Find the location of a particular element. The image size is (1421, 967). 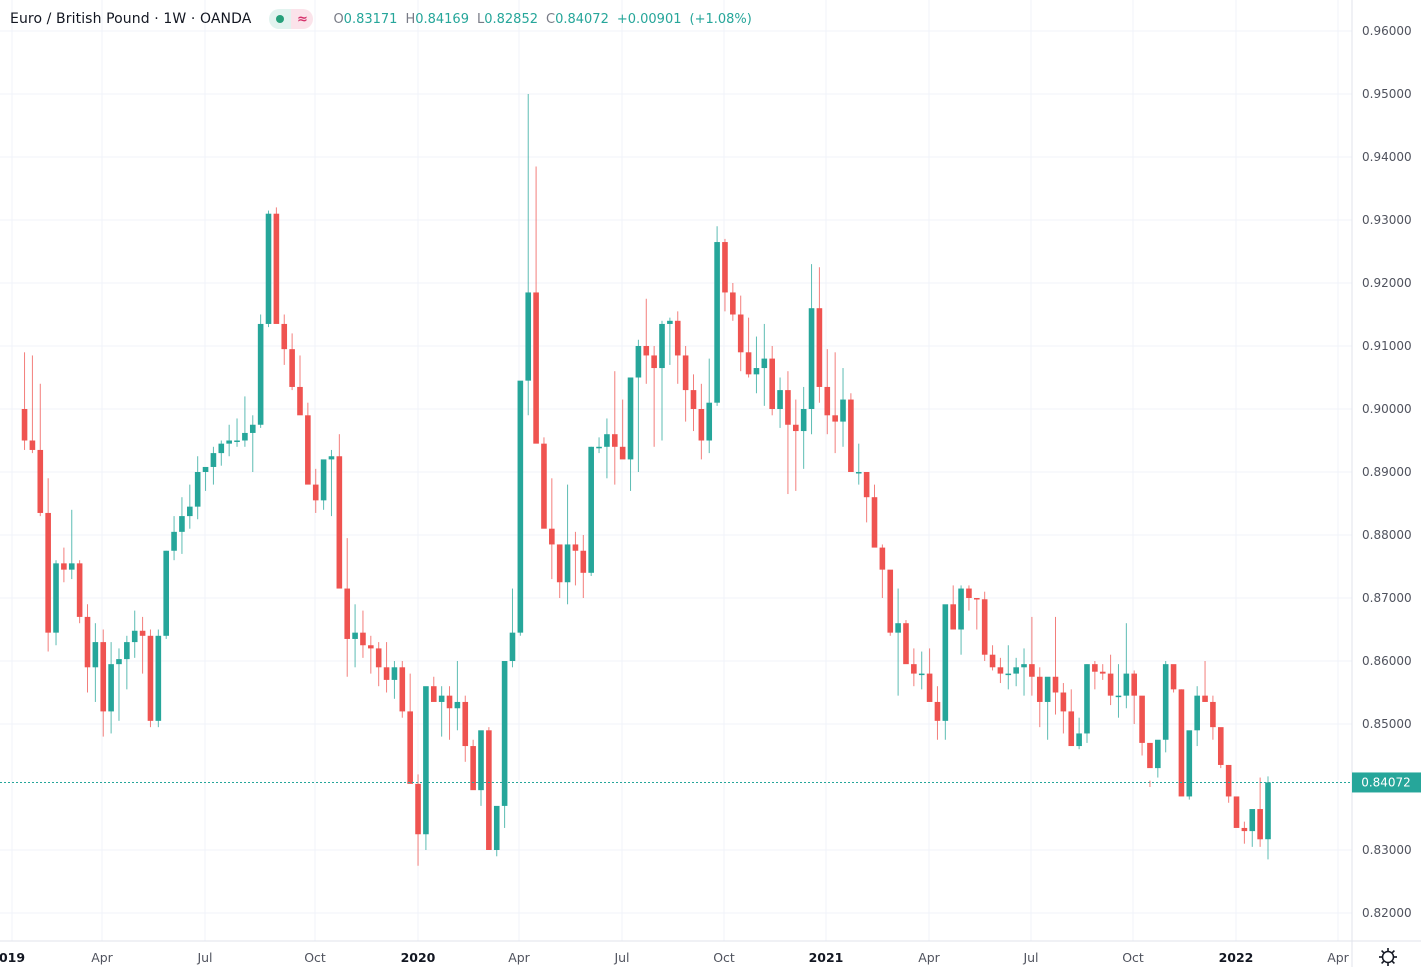

high-value: 0.84169 is located at coordinates (442, 19).